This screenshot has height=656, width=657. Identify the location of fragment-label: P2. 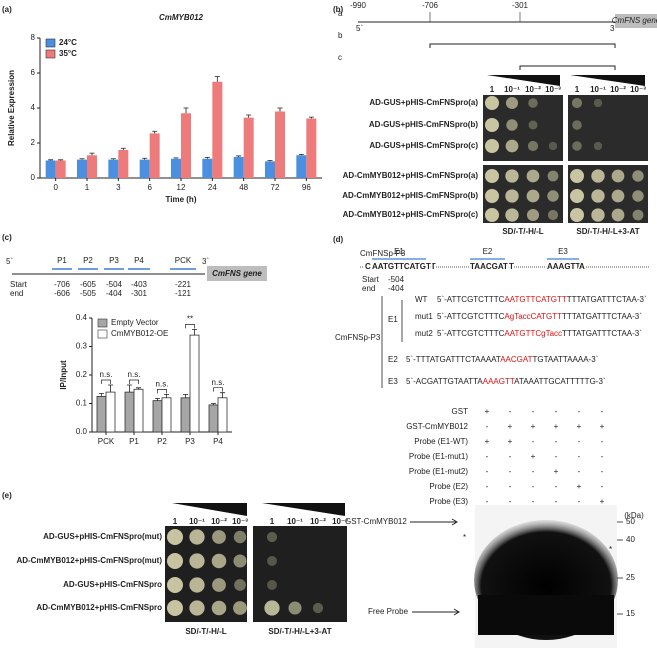
(88, 260).